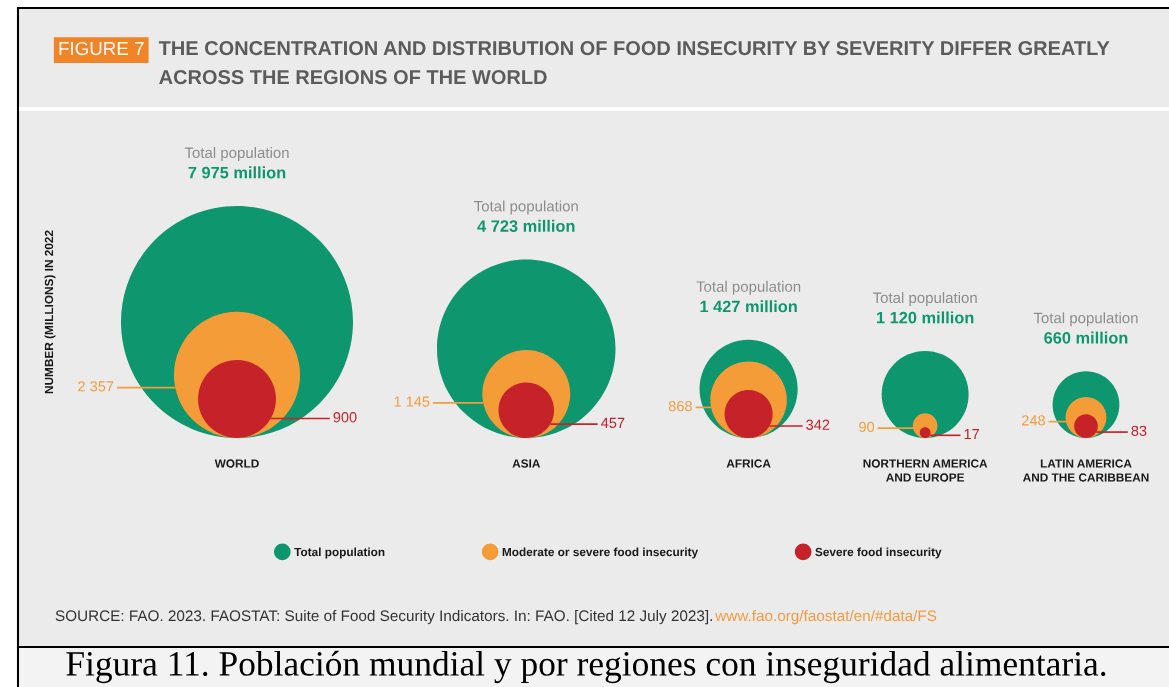 Image resolution: width=1169 pixels, height=687 pixels. I want to click on data-label: 83, so click(1139, 430).